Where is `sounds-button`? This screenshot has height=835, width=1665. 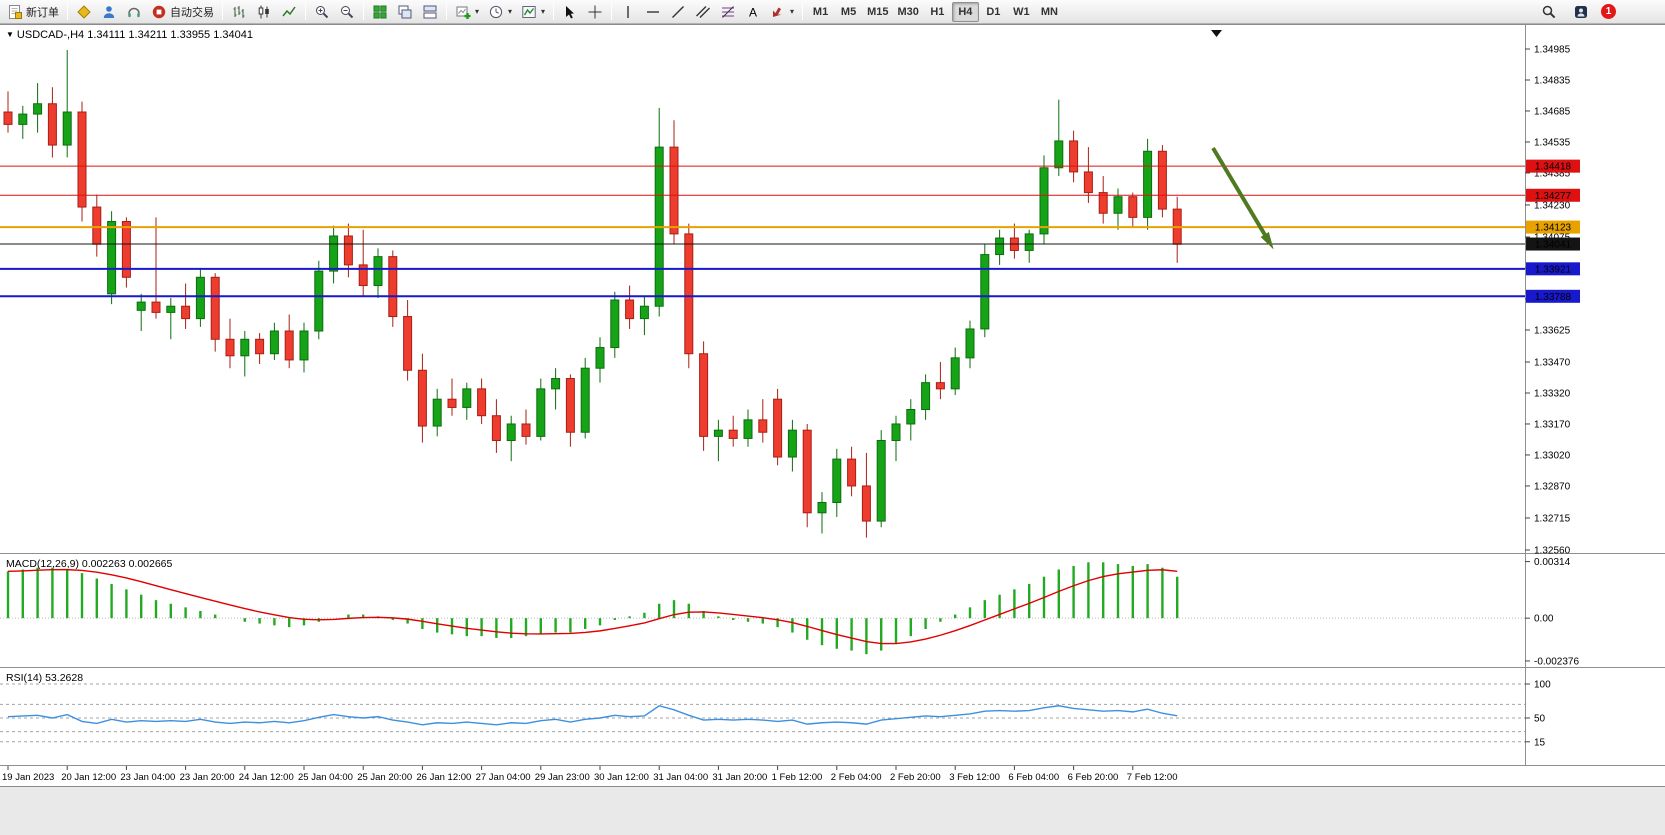
sounds-button is located at coordinates (134, 12).